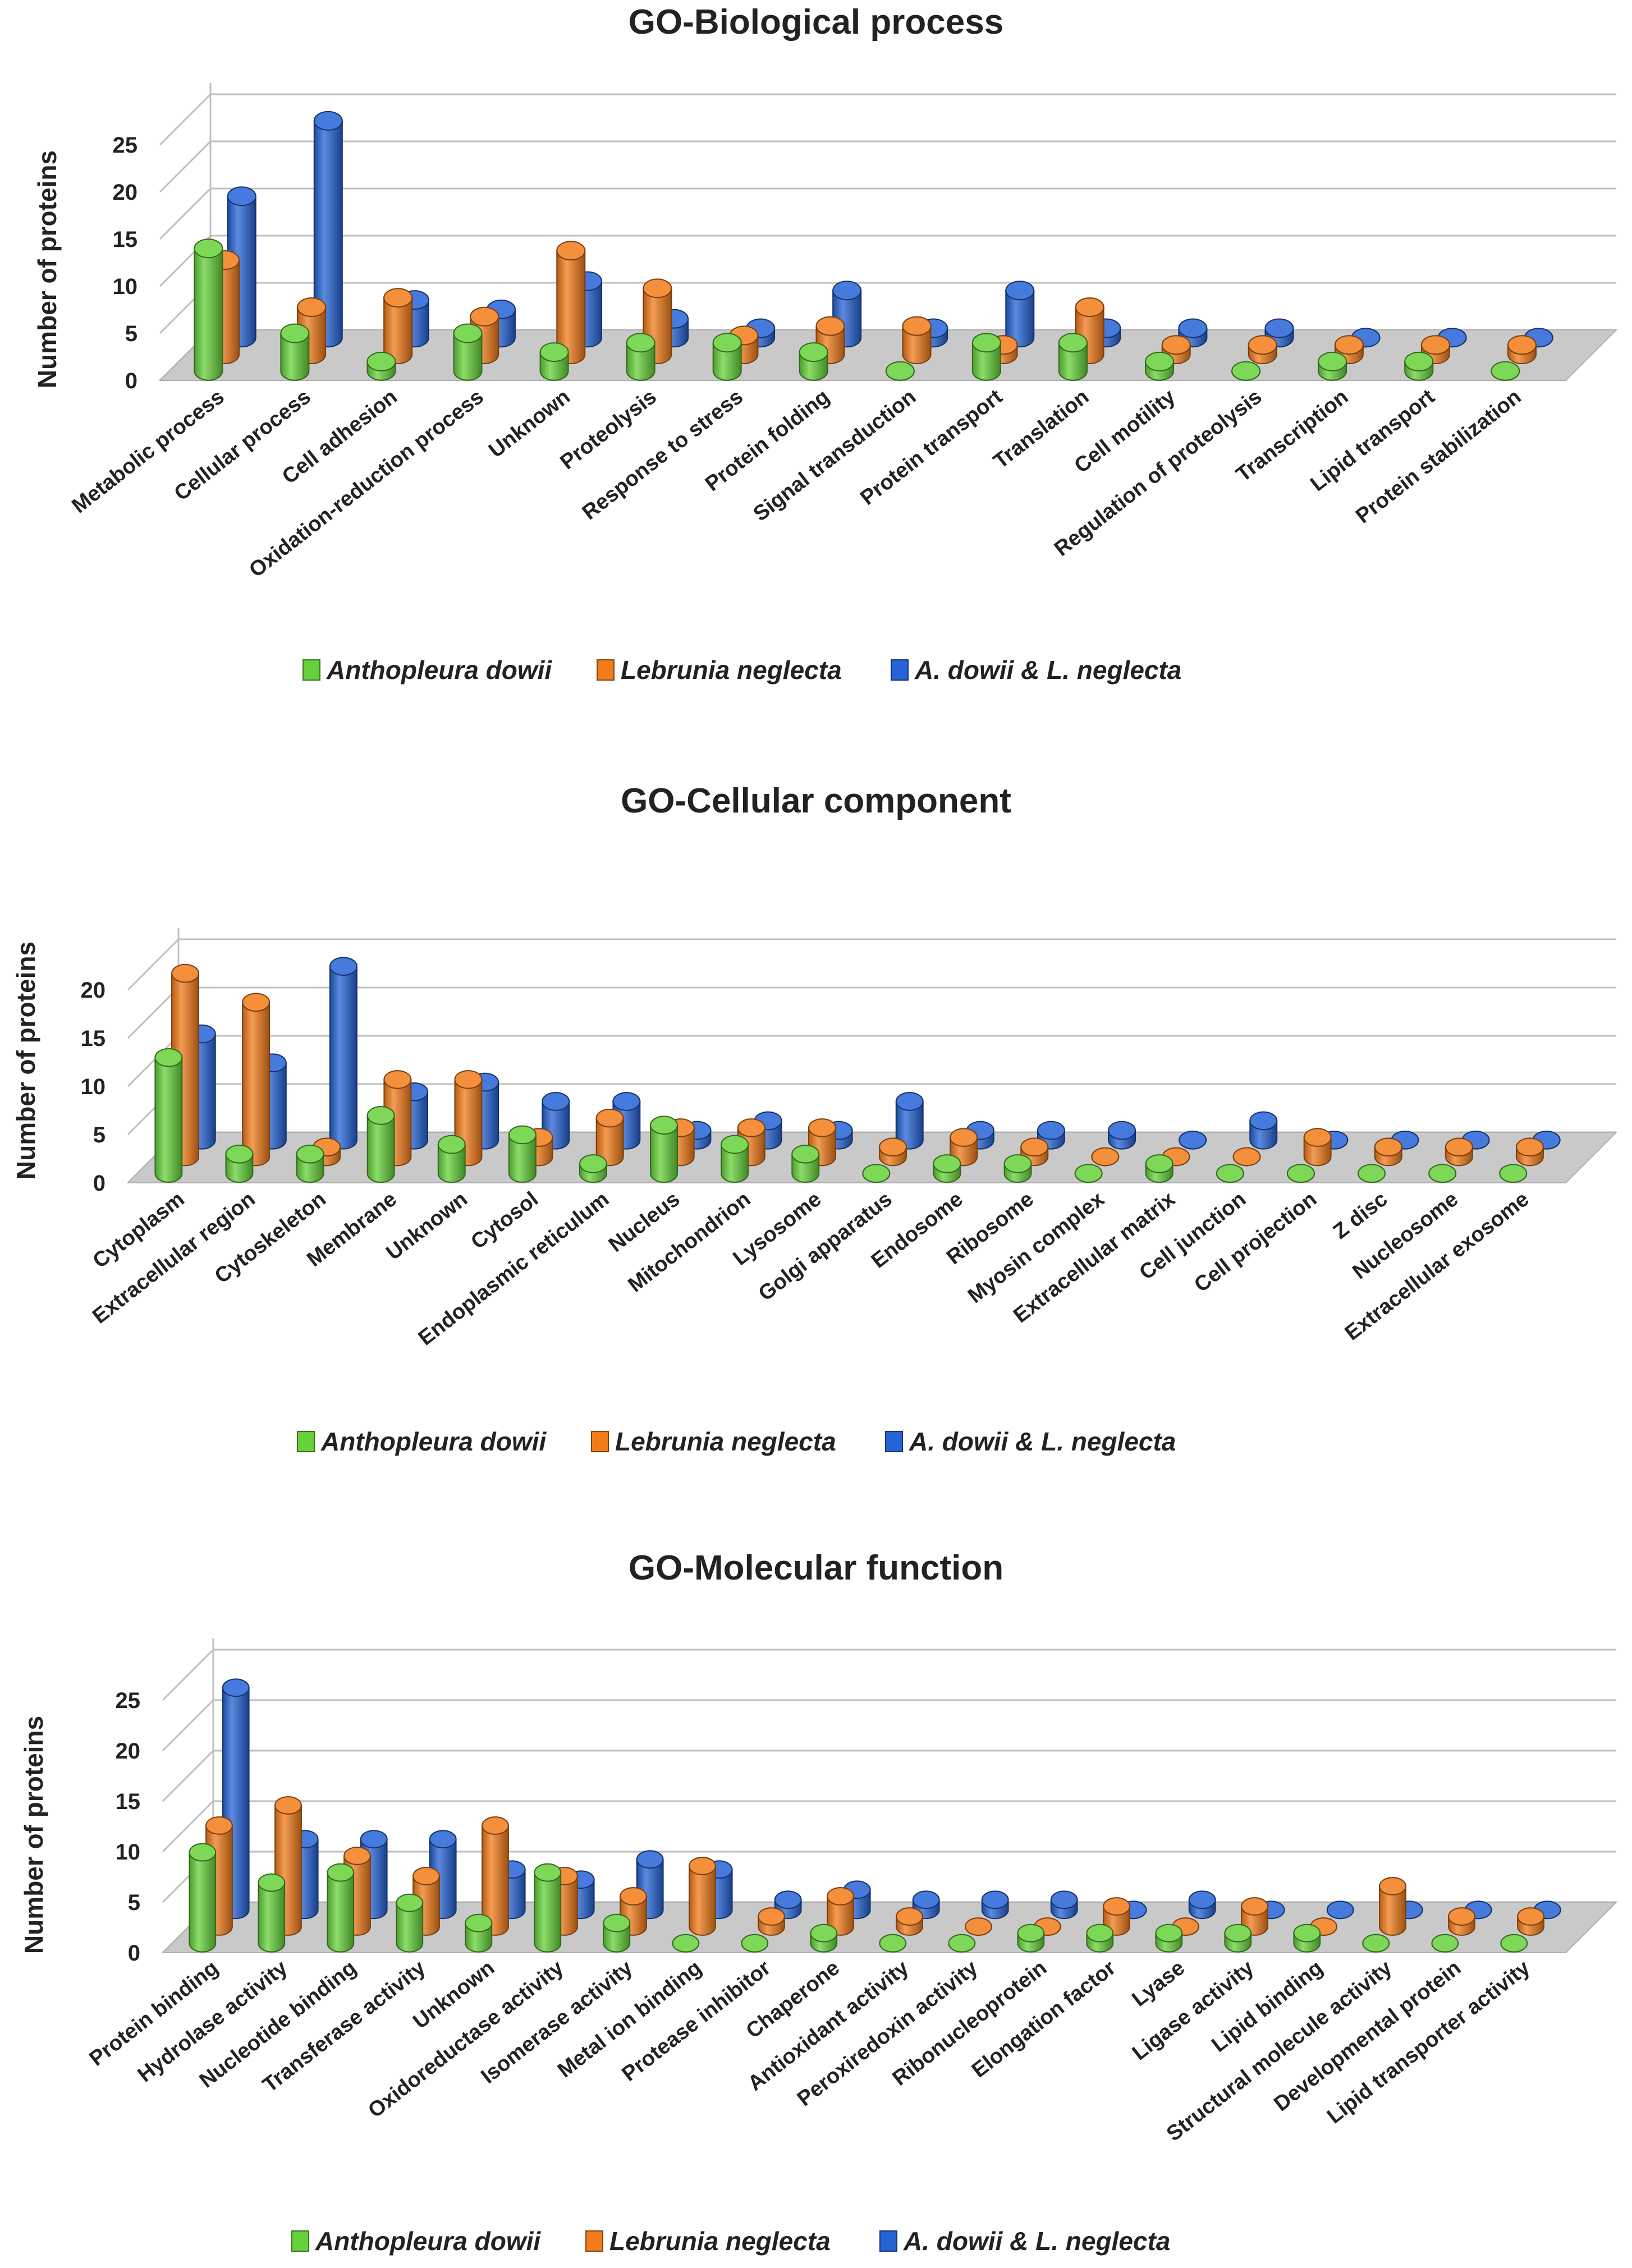 The image size is (1632, 2268). I want to click on bar-anthopleura-dowii-metabolic-process, so click(209, 309).